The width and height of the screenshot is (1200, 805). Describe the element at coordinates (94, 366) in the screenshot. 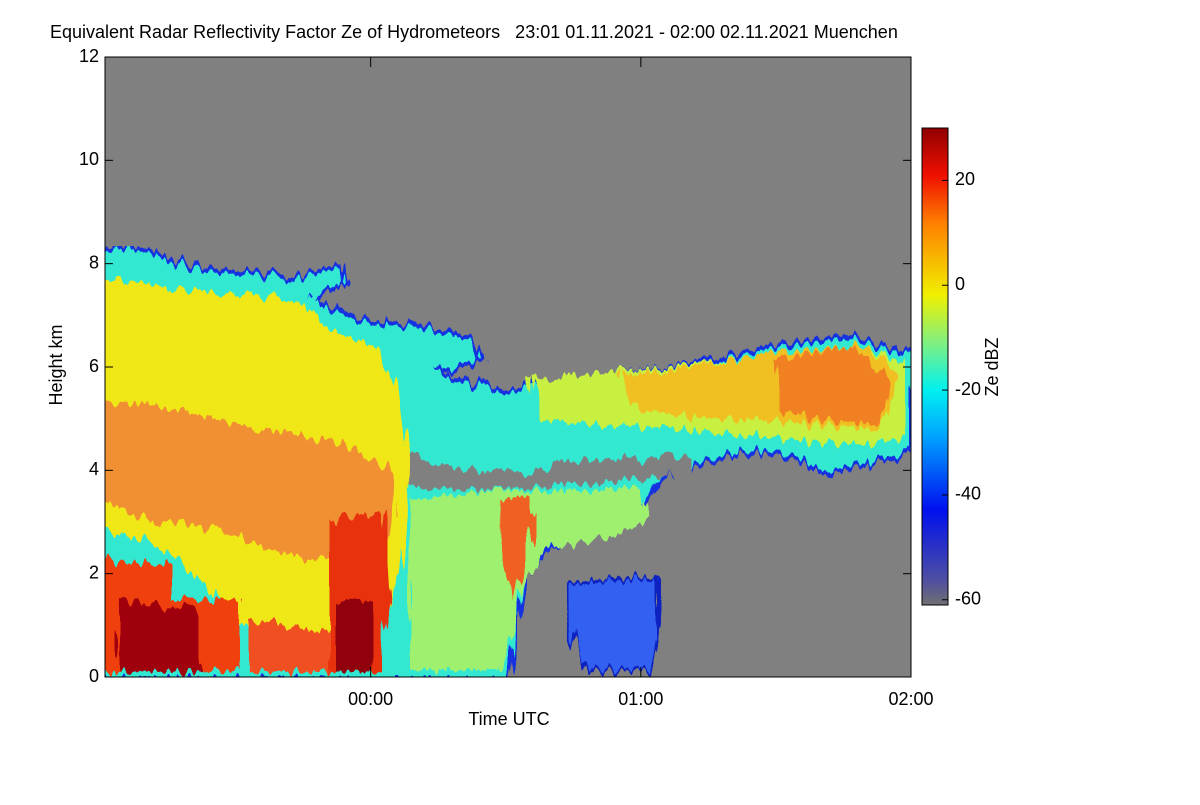

I see `y-tick-label: 6` at that location.